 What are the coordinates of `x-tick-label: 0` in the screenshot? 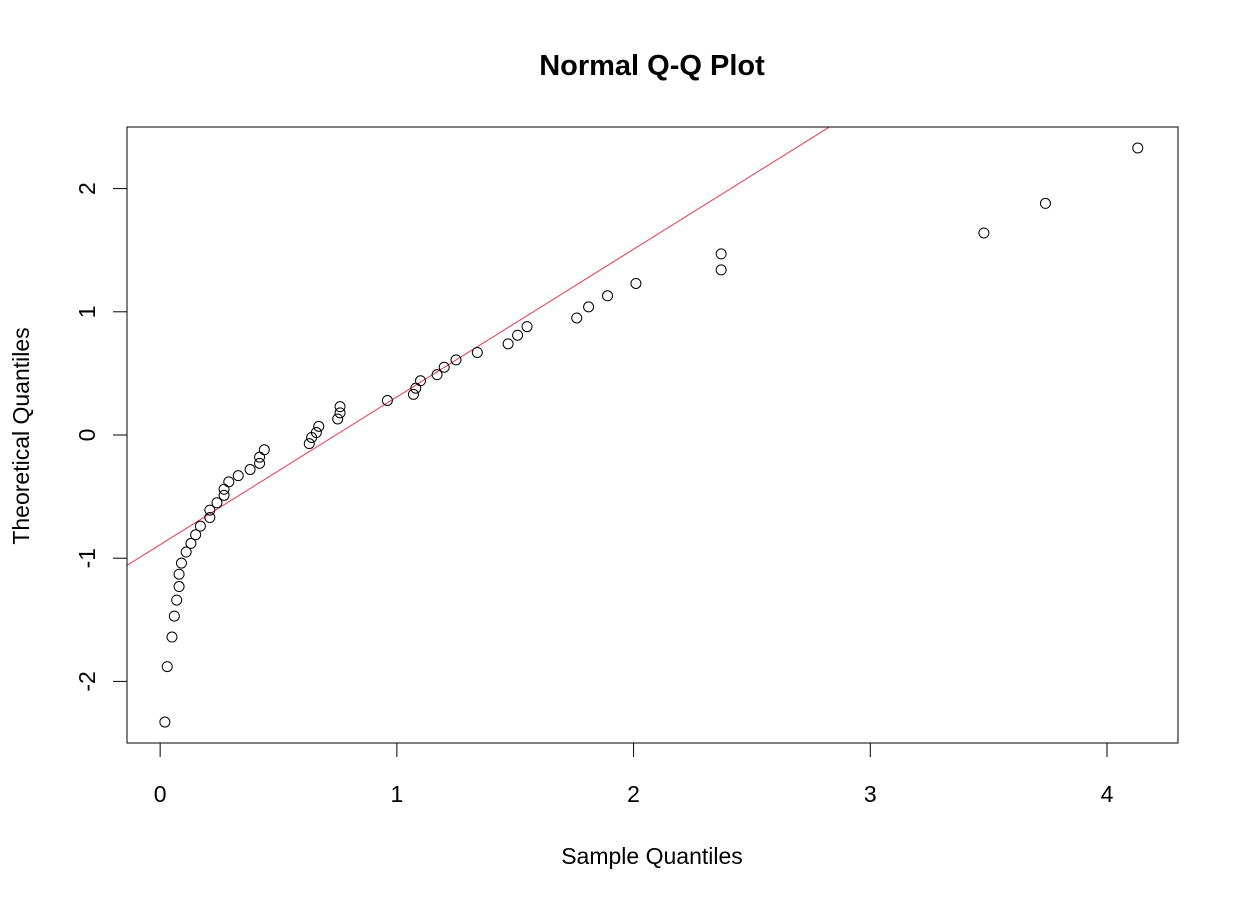 It's located at (160, 794).